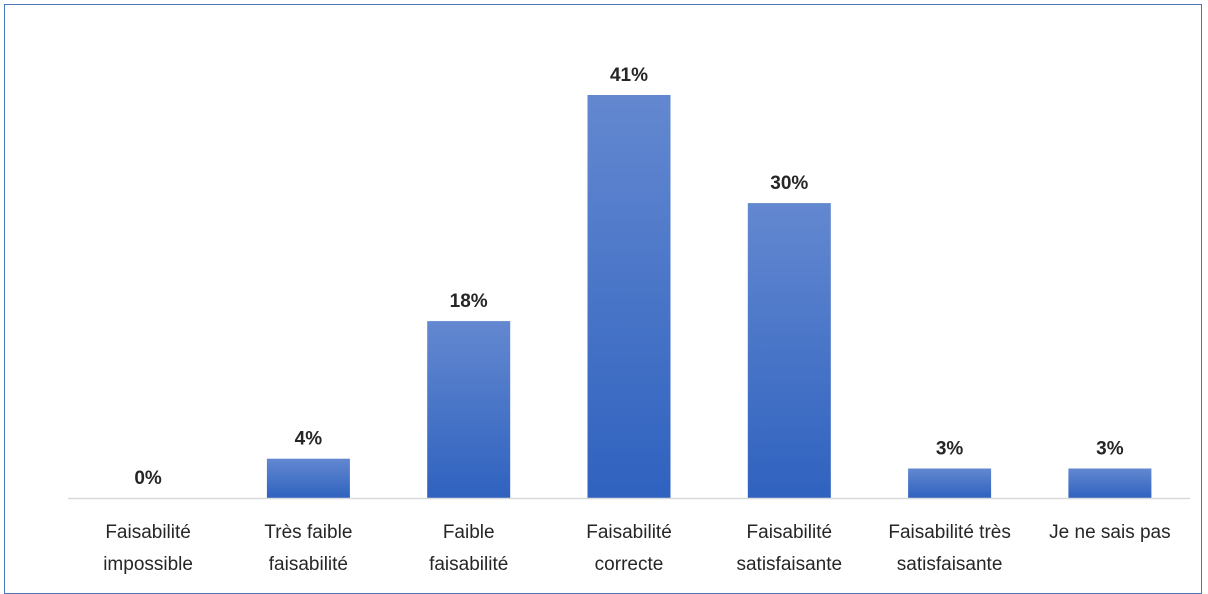 This screenshot has width=1208, height=594. I want to click on category-label-6: Je ne sais pas, so click(1109, 532).